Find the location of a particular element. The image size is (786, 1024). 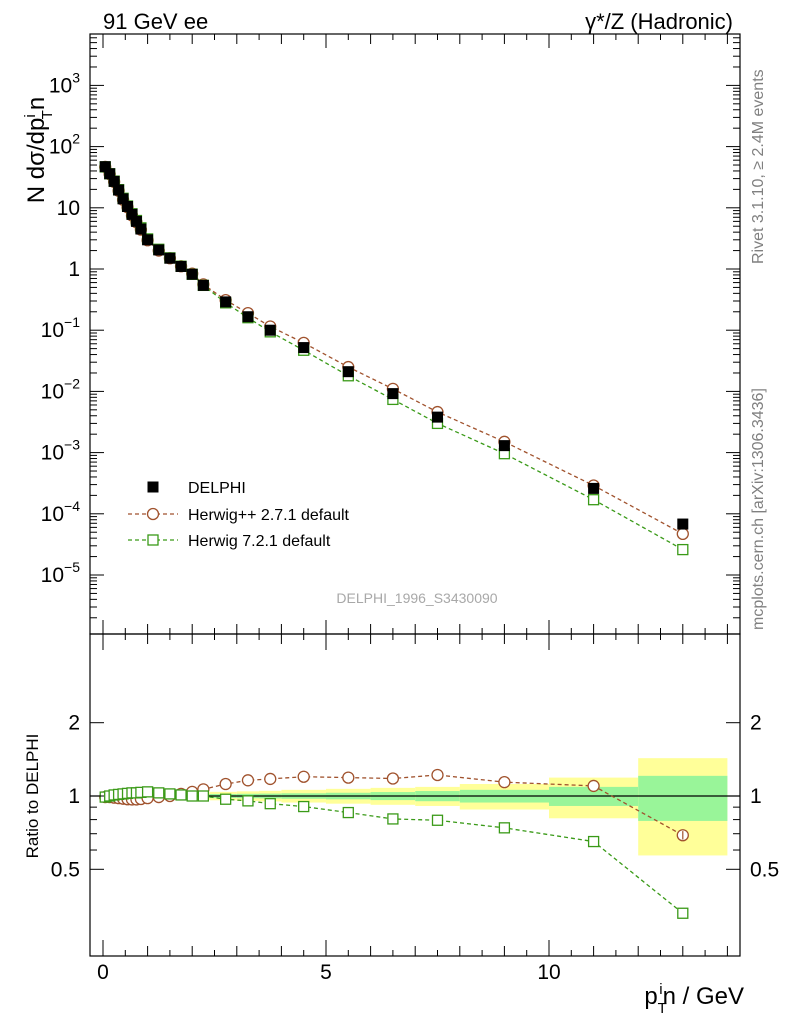

y-tick-label: 10⁻¹ is located at coordinates (61, 328).